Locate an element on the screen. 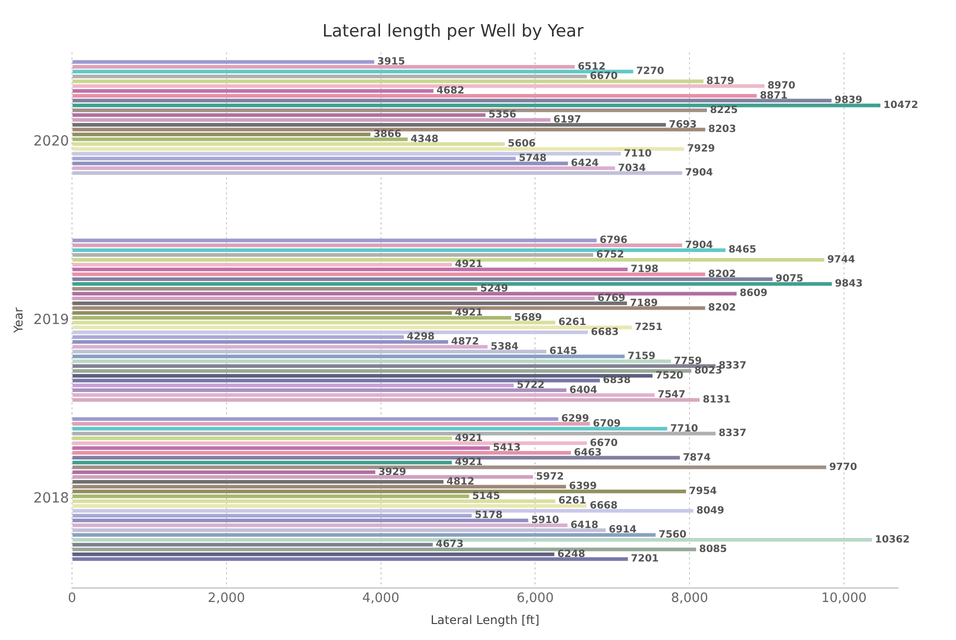 The image size is (956, 640). data-label: 8179 is located at coordinates (720, 81).